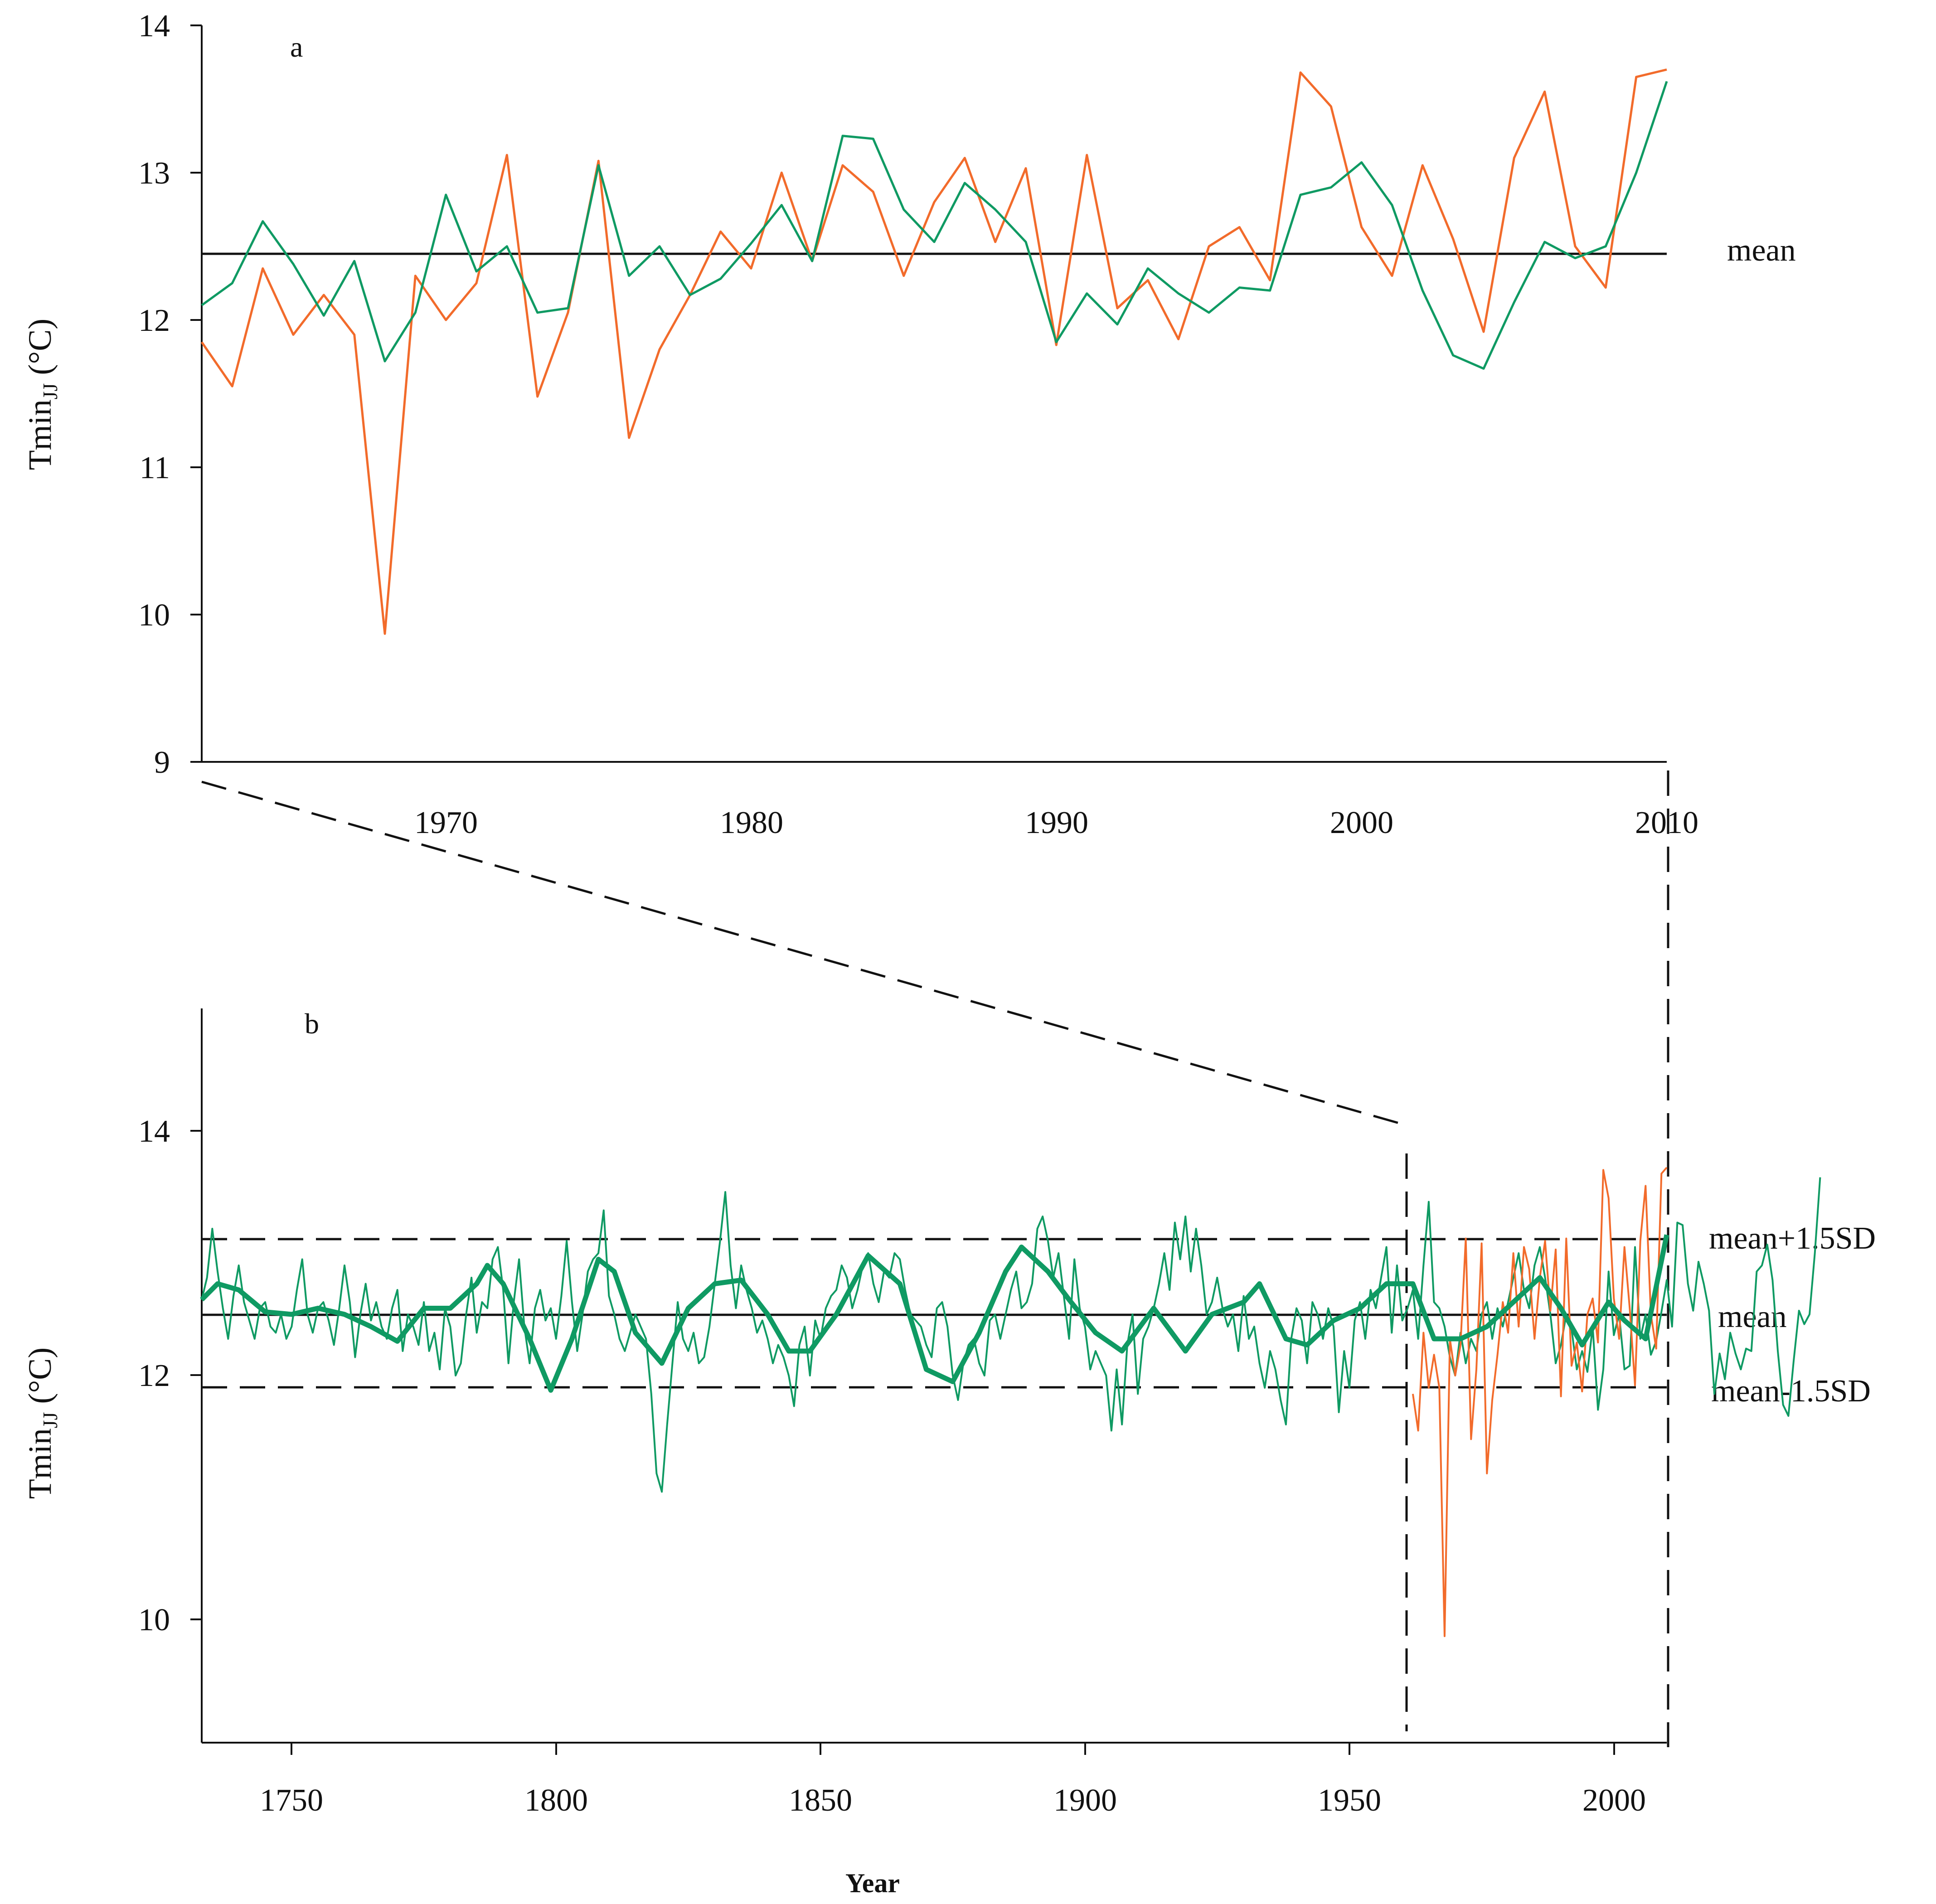  What do you see at coordinates (1792, 1238) in the screenshot?
I see `panel-b-upper-threshold-label: mean+1.5SD` at bounding box center [1792, 1238].